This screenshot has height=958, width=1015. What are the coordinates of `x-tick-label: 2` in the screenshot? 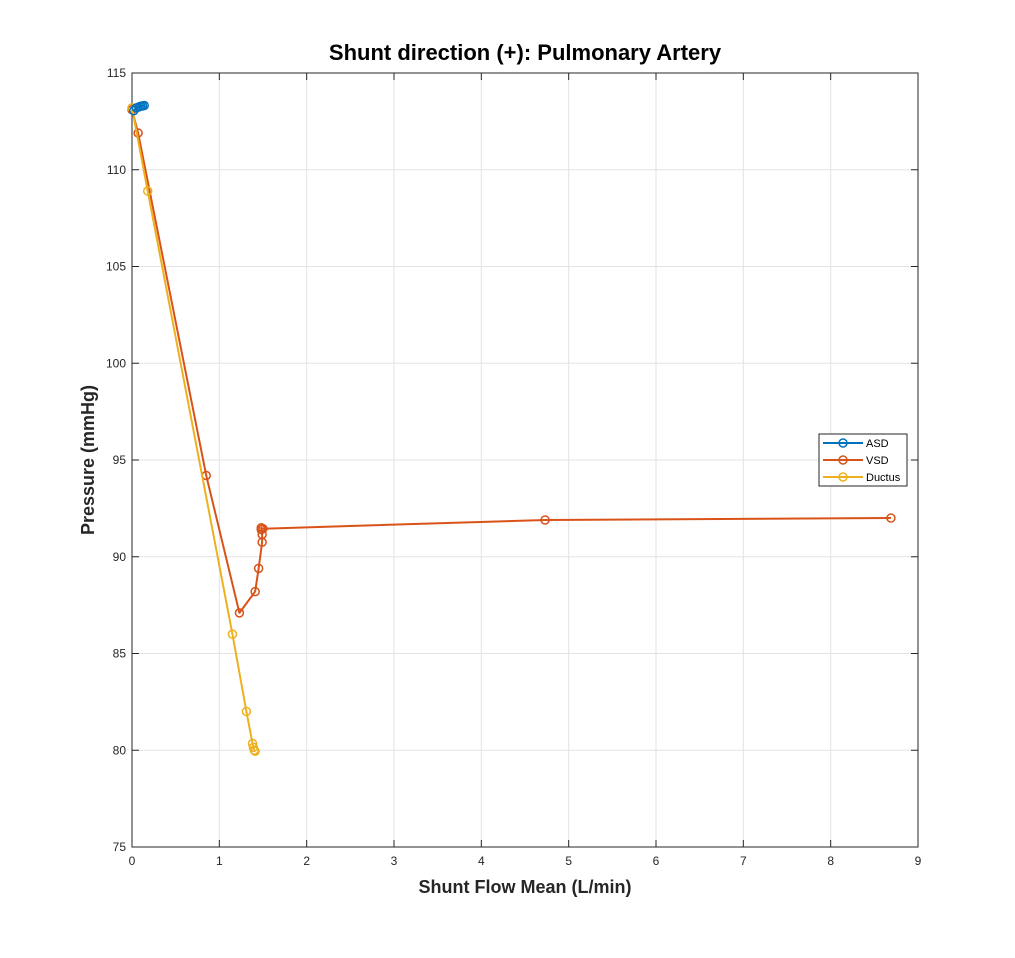 It's located at (306, 861).